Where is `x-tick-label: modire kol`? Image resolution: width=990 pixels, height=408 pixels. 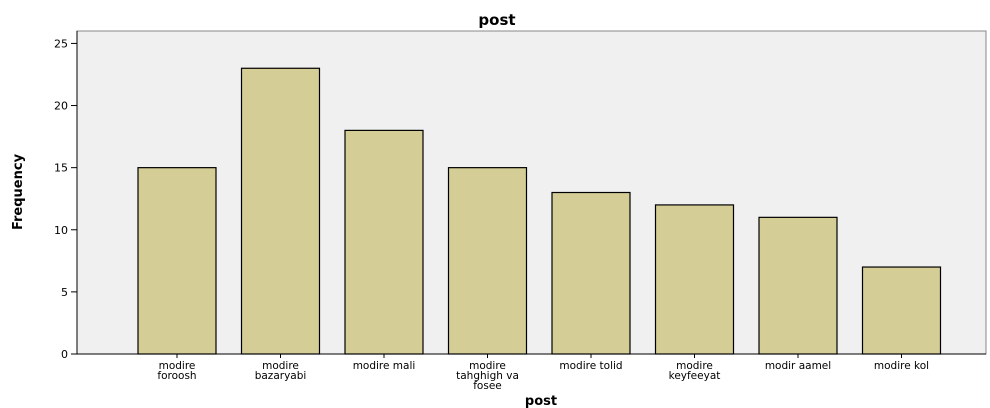 x-tick-label: modire kol is located at coordinates (901, 366).